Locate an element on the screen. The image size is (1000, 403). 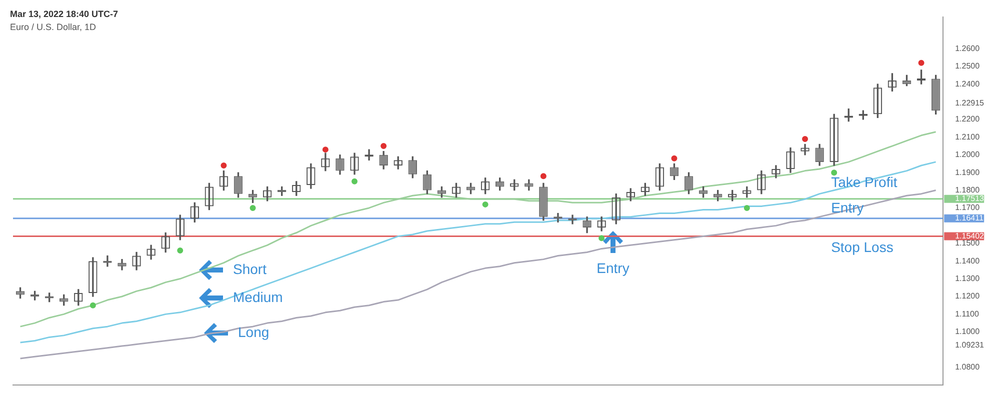
y-tick-label: 1.1900 is located at coordinates (967, 172).